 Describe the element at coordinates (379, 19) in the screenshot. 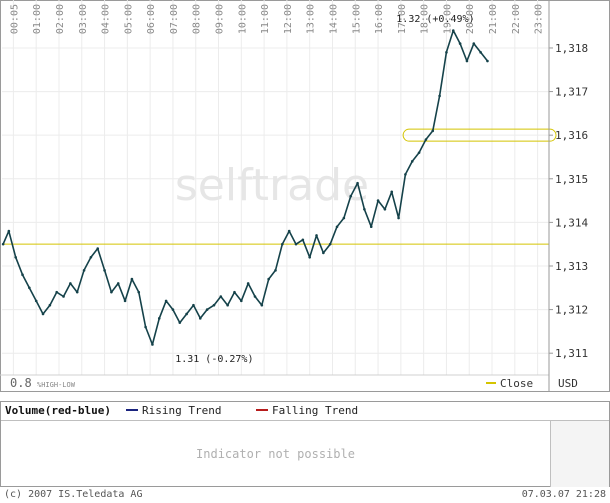

I see `x-tick-label: 16:00` at that location.